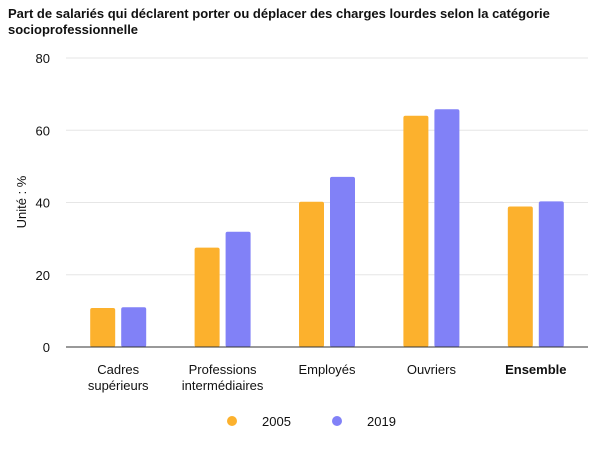 The height and width of the screenshot is (450, 600). Describe the element at coordinates (43, 130) in the screenshot. I see `y-tick-label-60: 60` at that location.